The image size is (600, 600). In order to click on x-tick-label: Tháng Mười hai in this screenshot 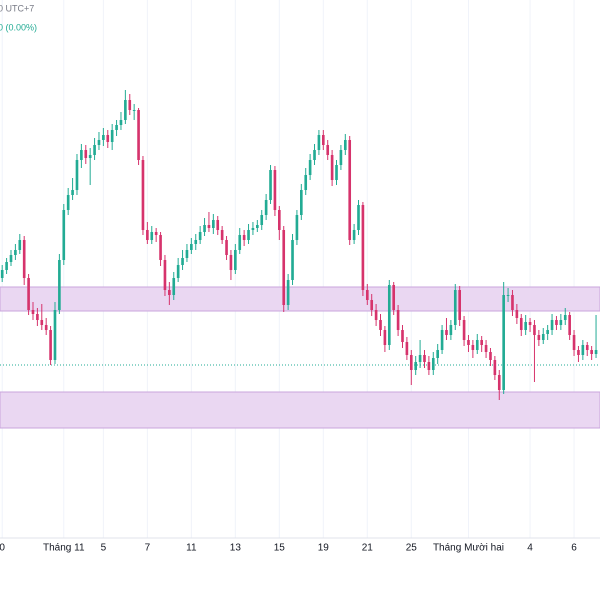, I will do `click(468, 548)`.